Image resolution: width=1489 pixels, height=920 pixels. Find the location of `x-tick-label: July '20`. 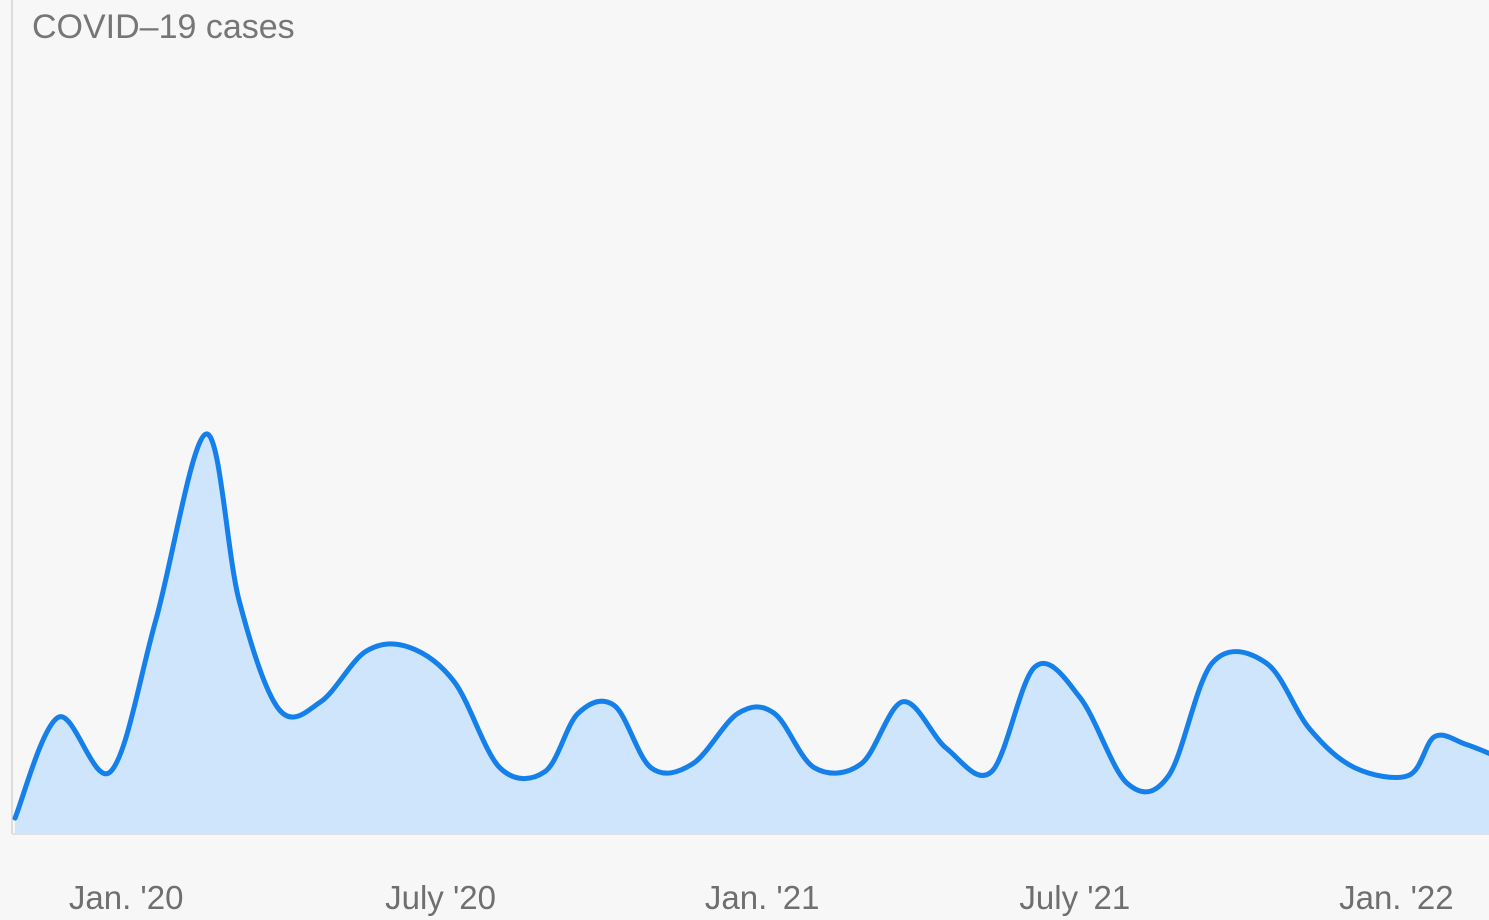

x-tick-label: July '20 is located at coordinates (440, 897).